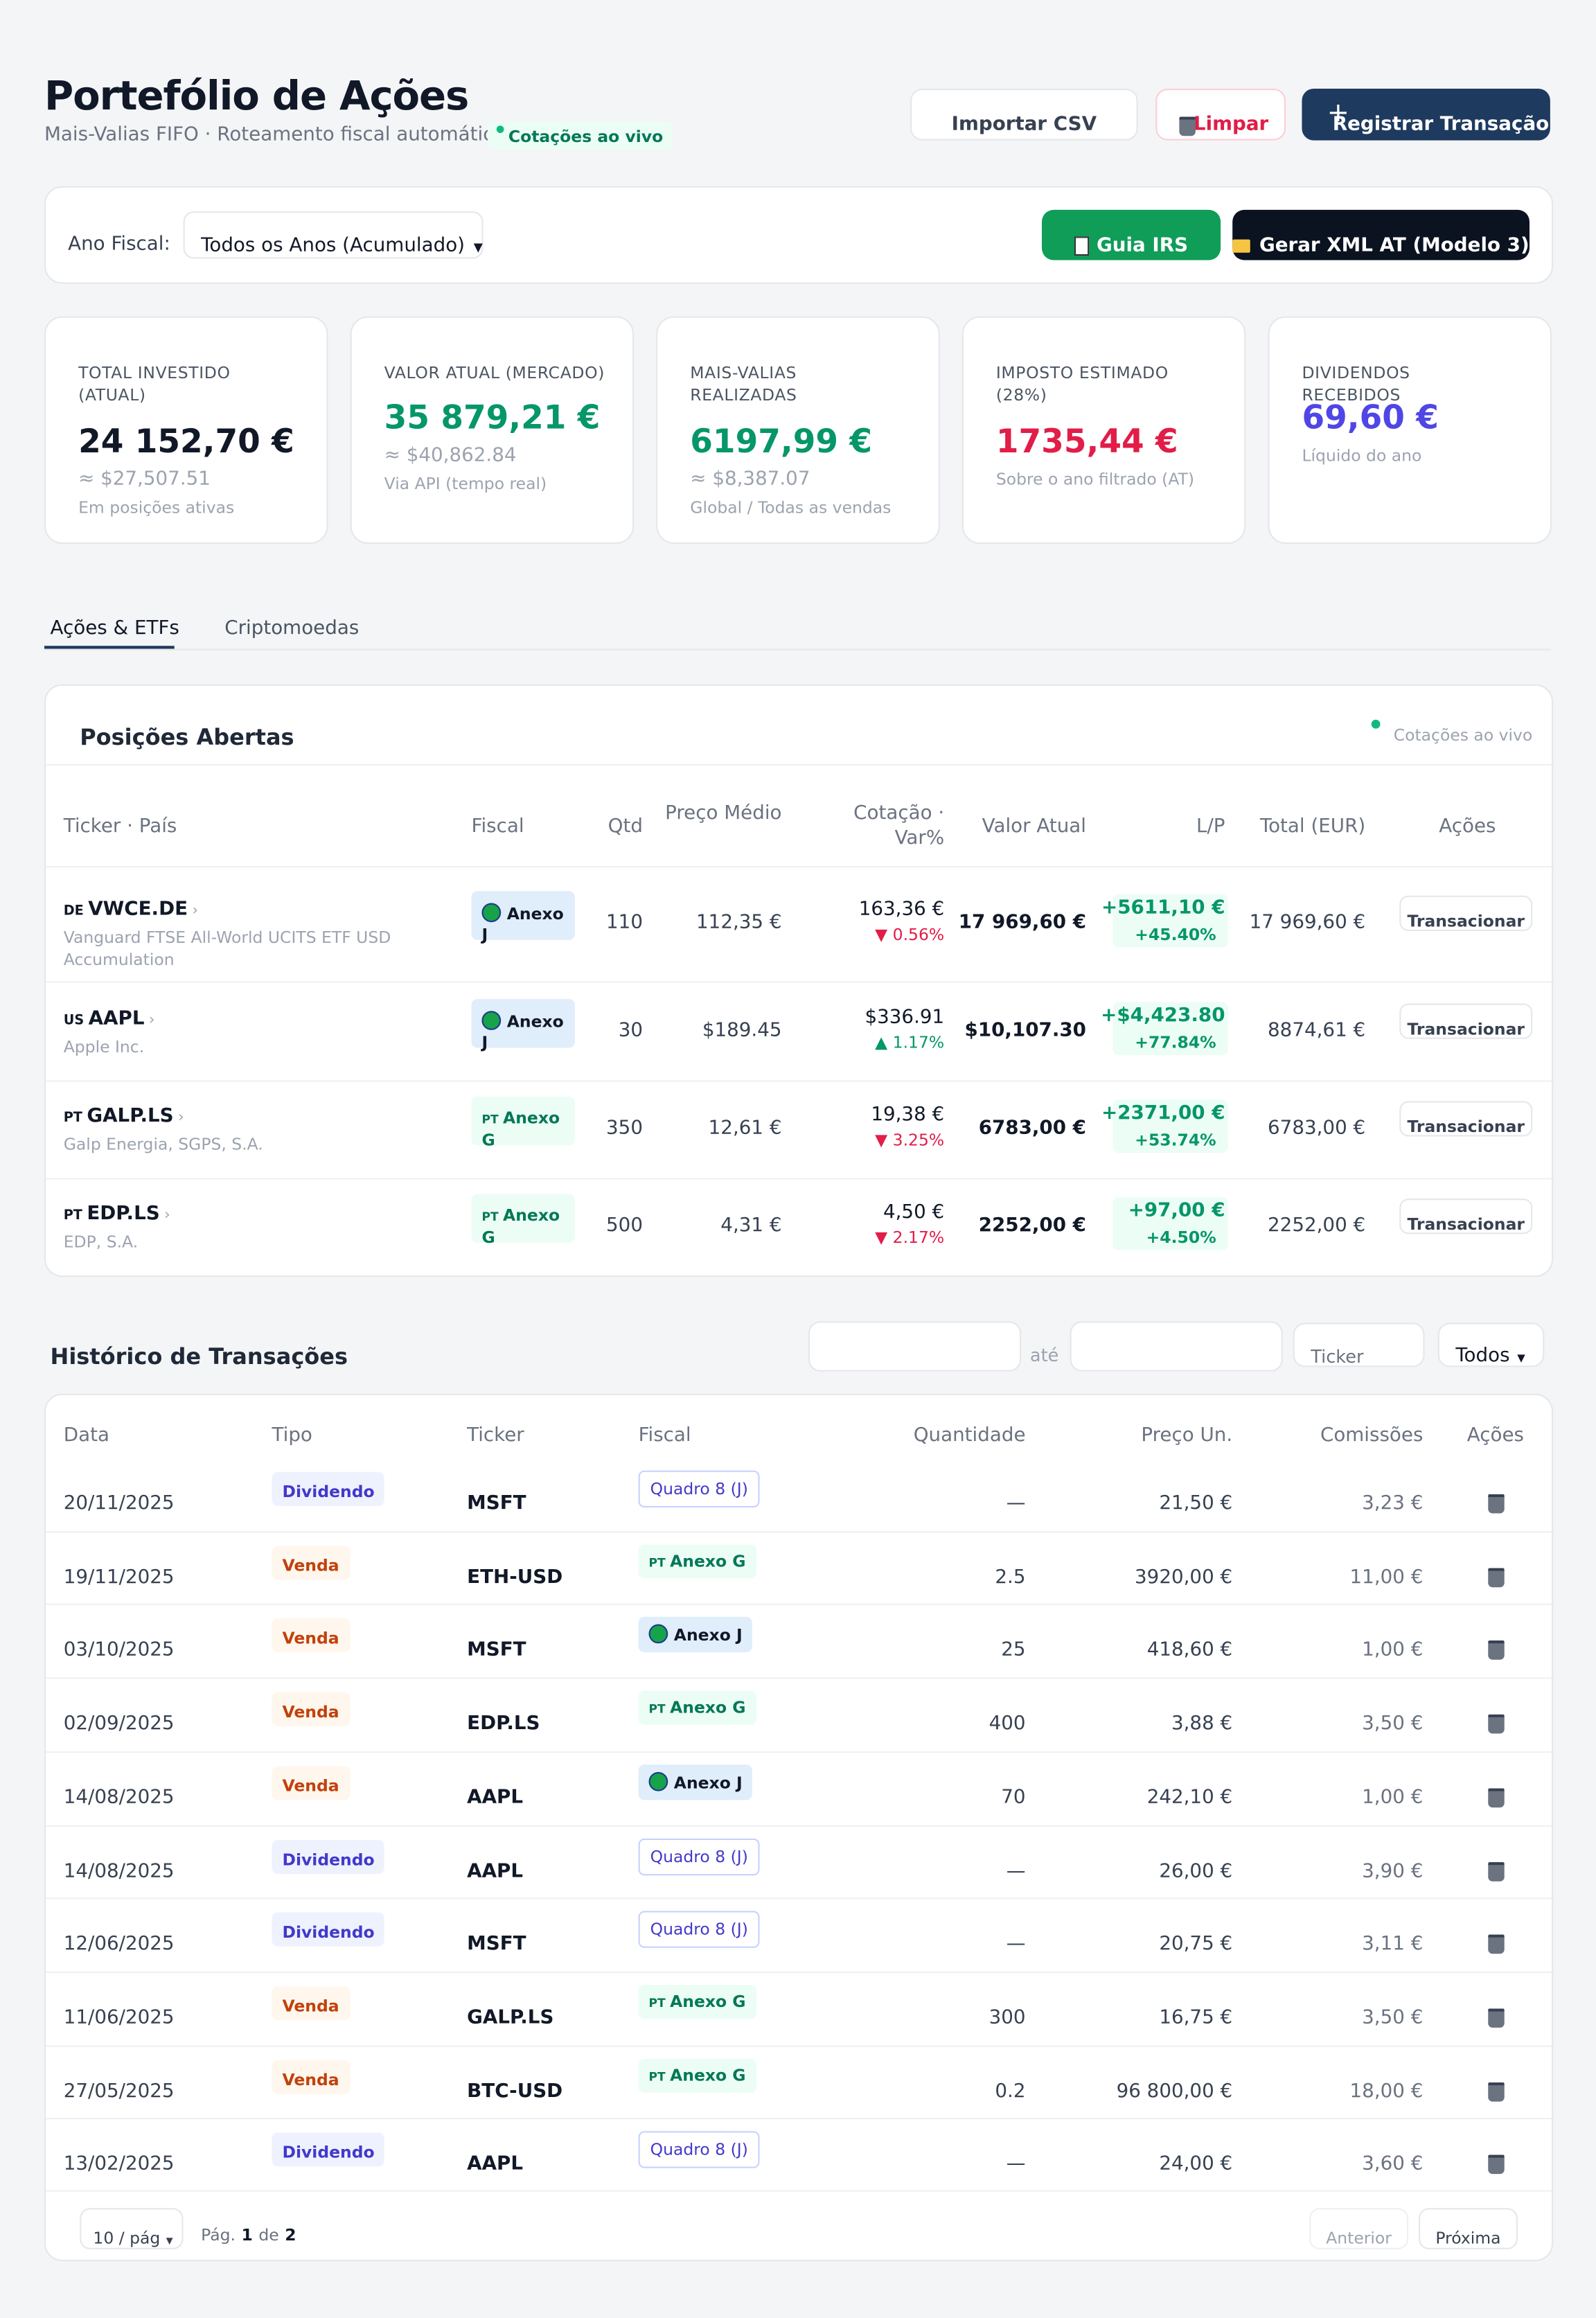 This screenshot has height=2318, width=1596. What do you see at coordinates (969, 1435) in the screenshot?
I see `column-header: Quantidade` at bounding box center [969, 1435].